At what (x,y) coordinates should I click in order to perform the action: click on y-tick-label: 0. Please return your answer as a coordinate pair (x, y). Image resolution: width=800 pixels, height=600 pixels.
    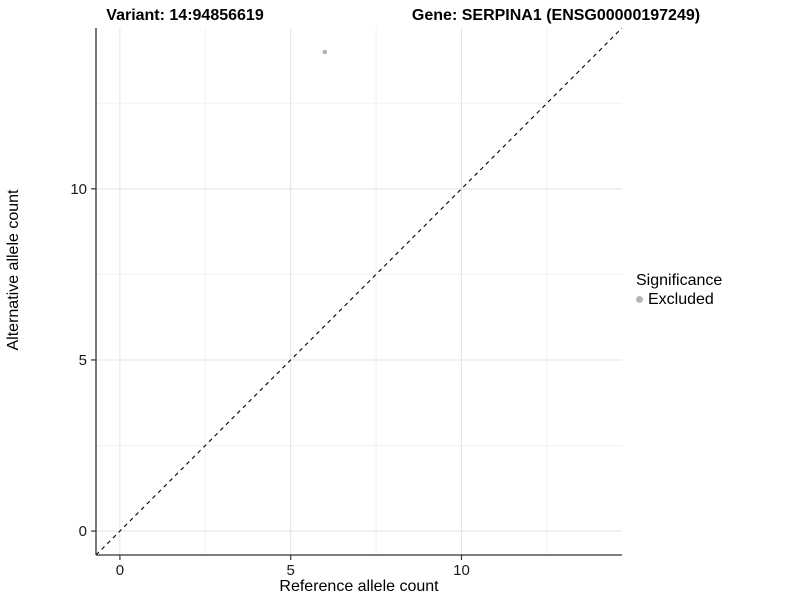
    Looking at the image, I should click on (83, 531).